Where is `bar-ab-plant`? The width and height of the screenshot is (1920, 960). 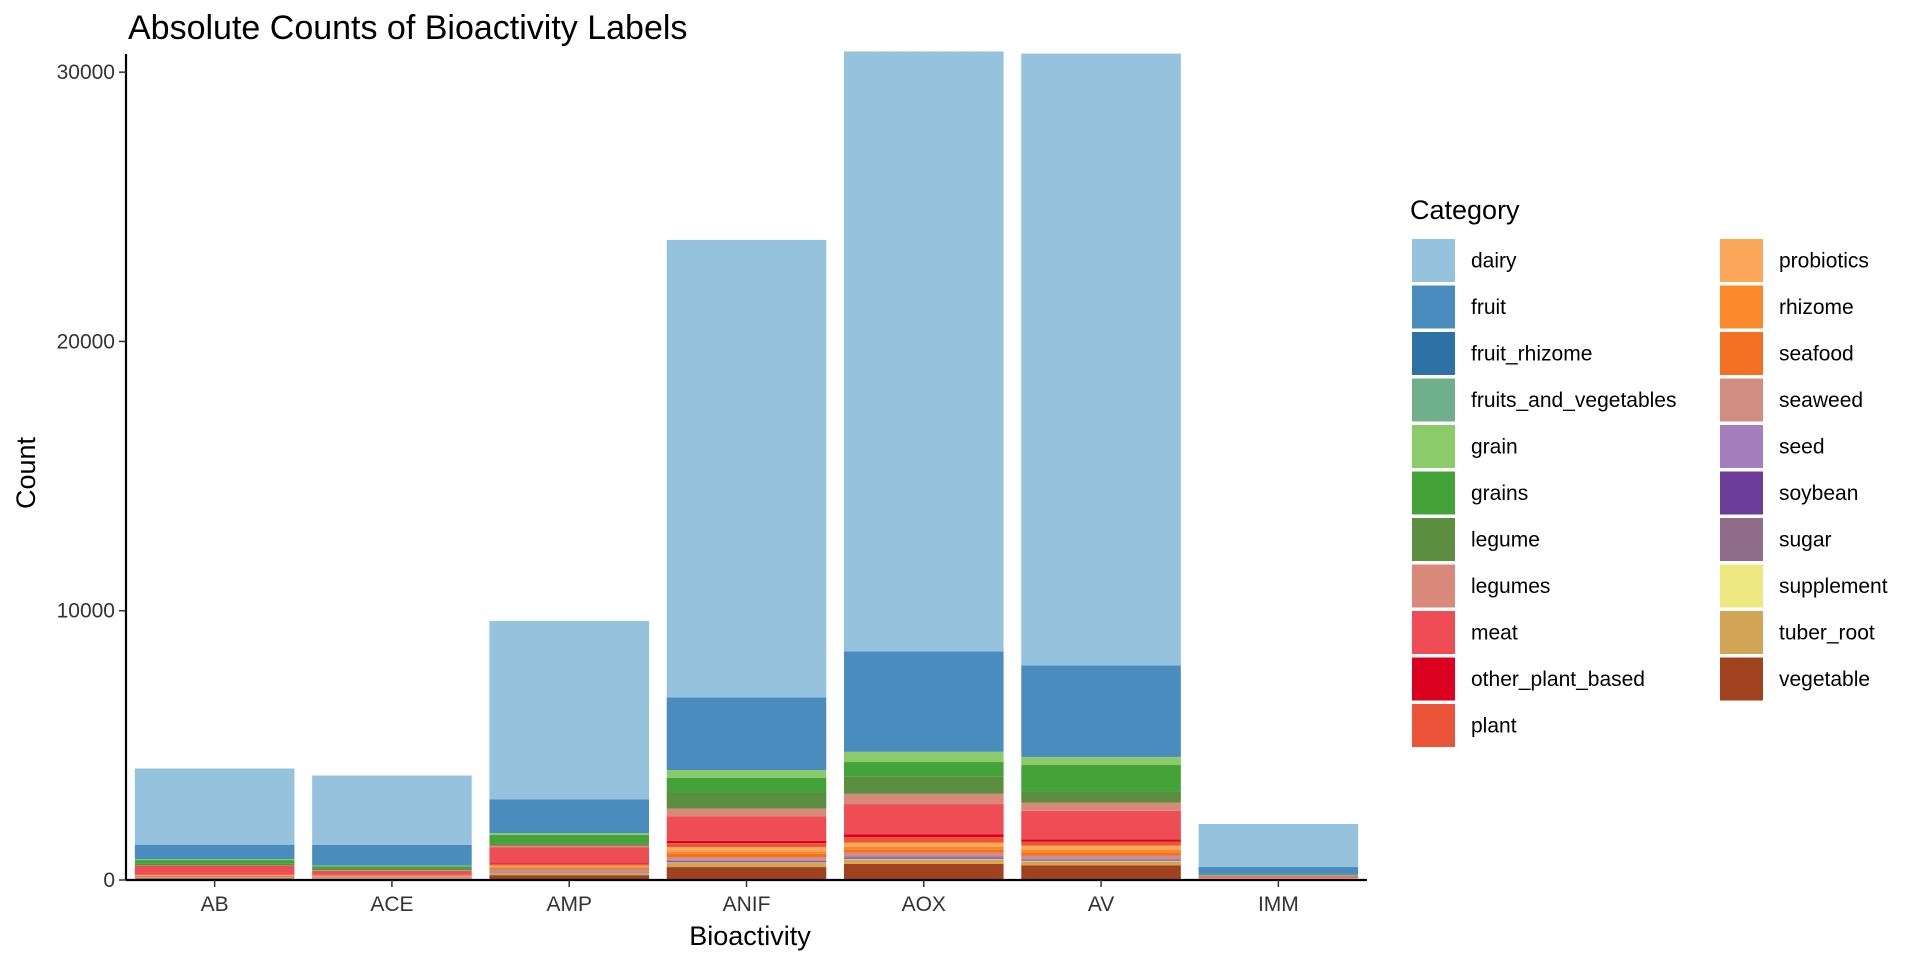
bar-ab-plant is located at coordinates (214, 874).